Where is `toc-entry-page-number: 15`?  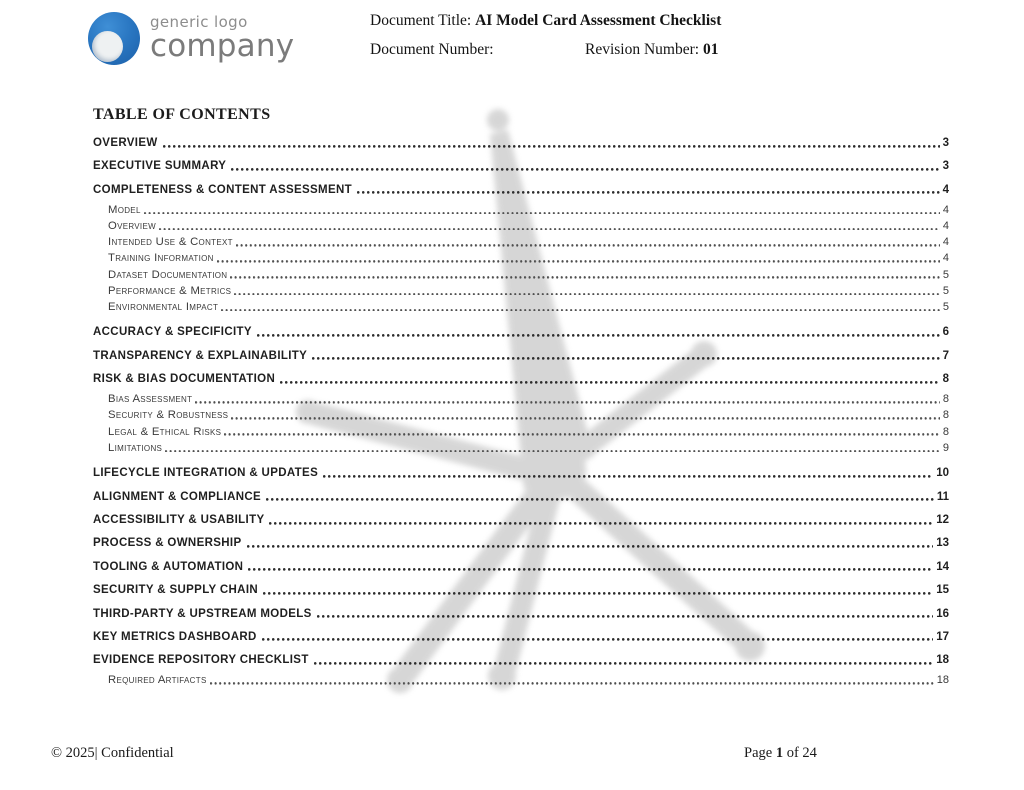
toc-entry-page-number: 15 is located at coordinates (942, 590).